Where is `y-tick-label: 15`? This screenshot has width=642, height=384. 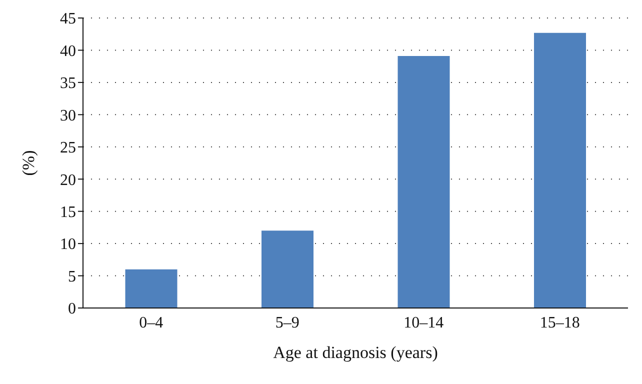
y-tick-label: 15 is located at coordinates (68, 213).